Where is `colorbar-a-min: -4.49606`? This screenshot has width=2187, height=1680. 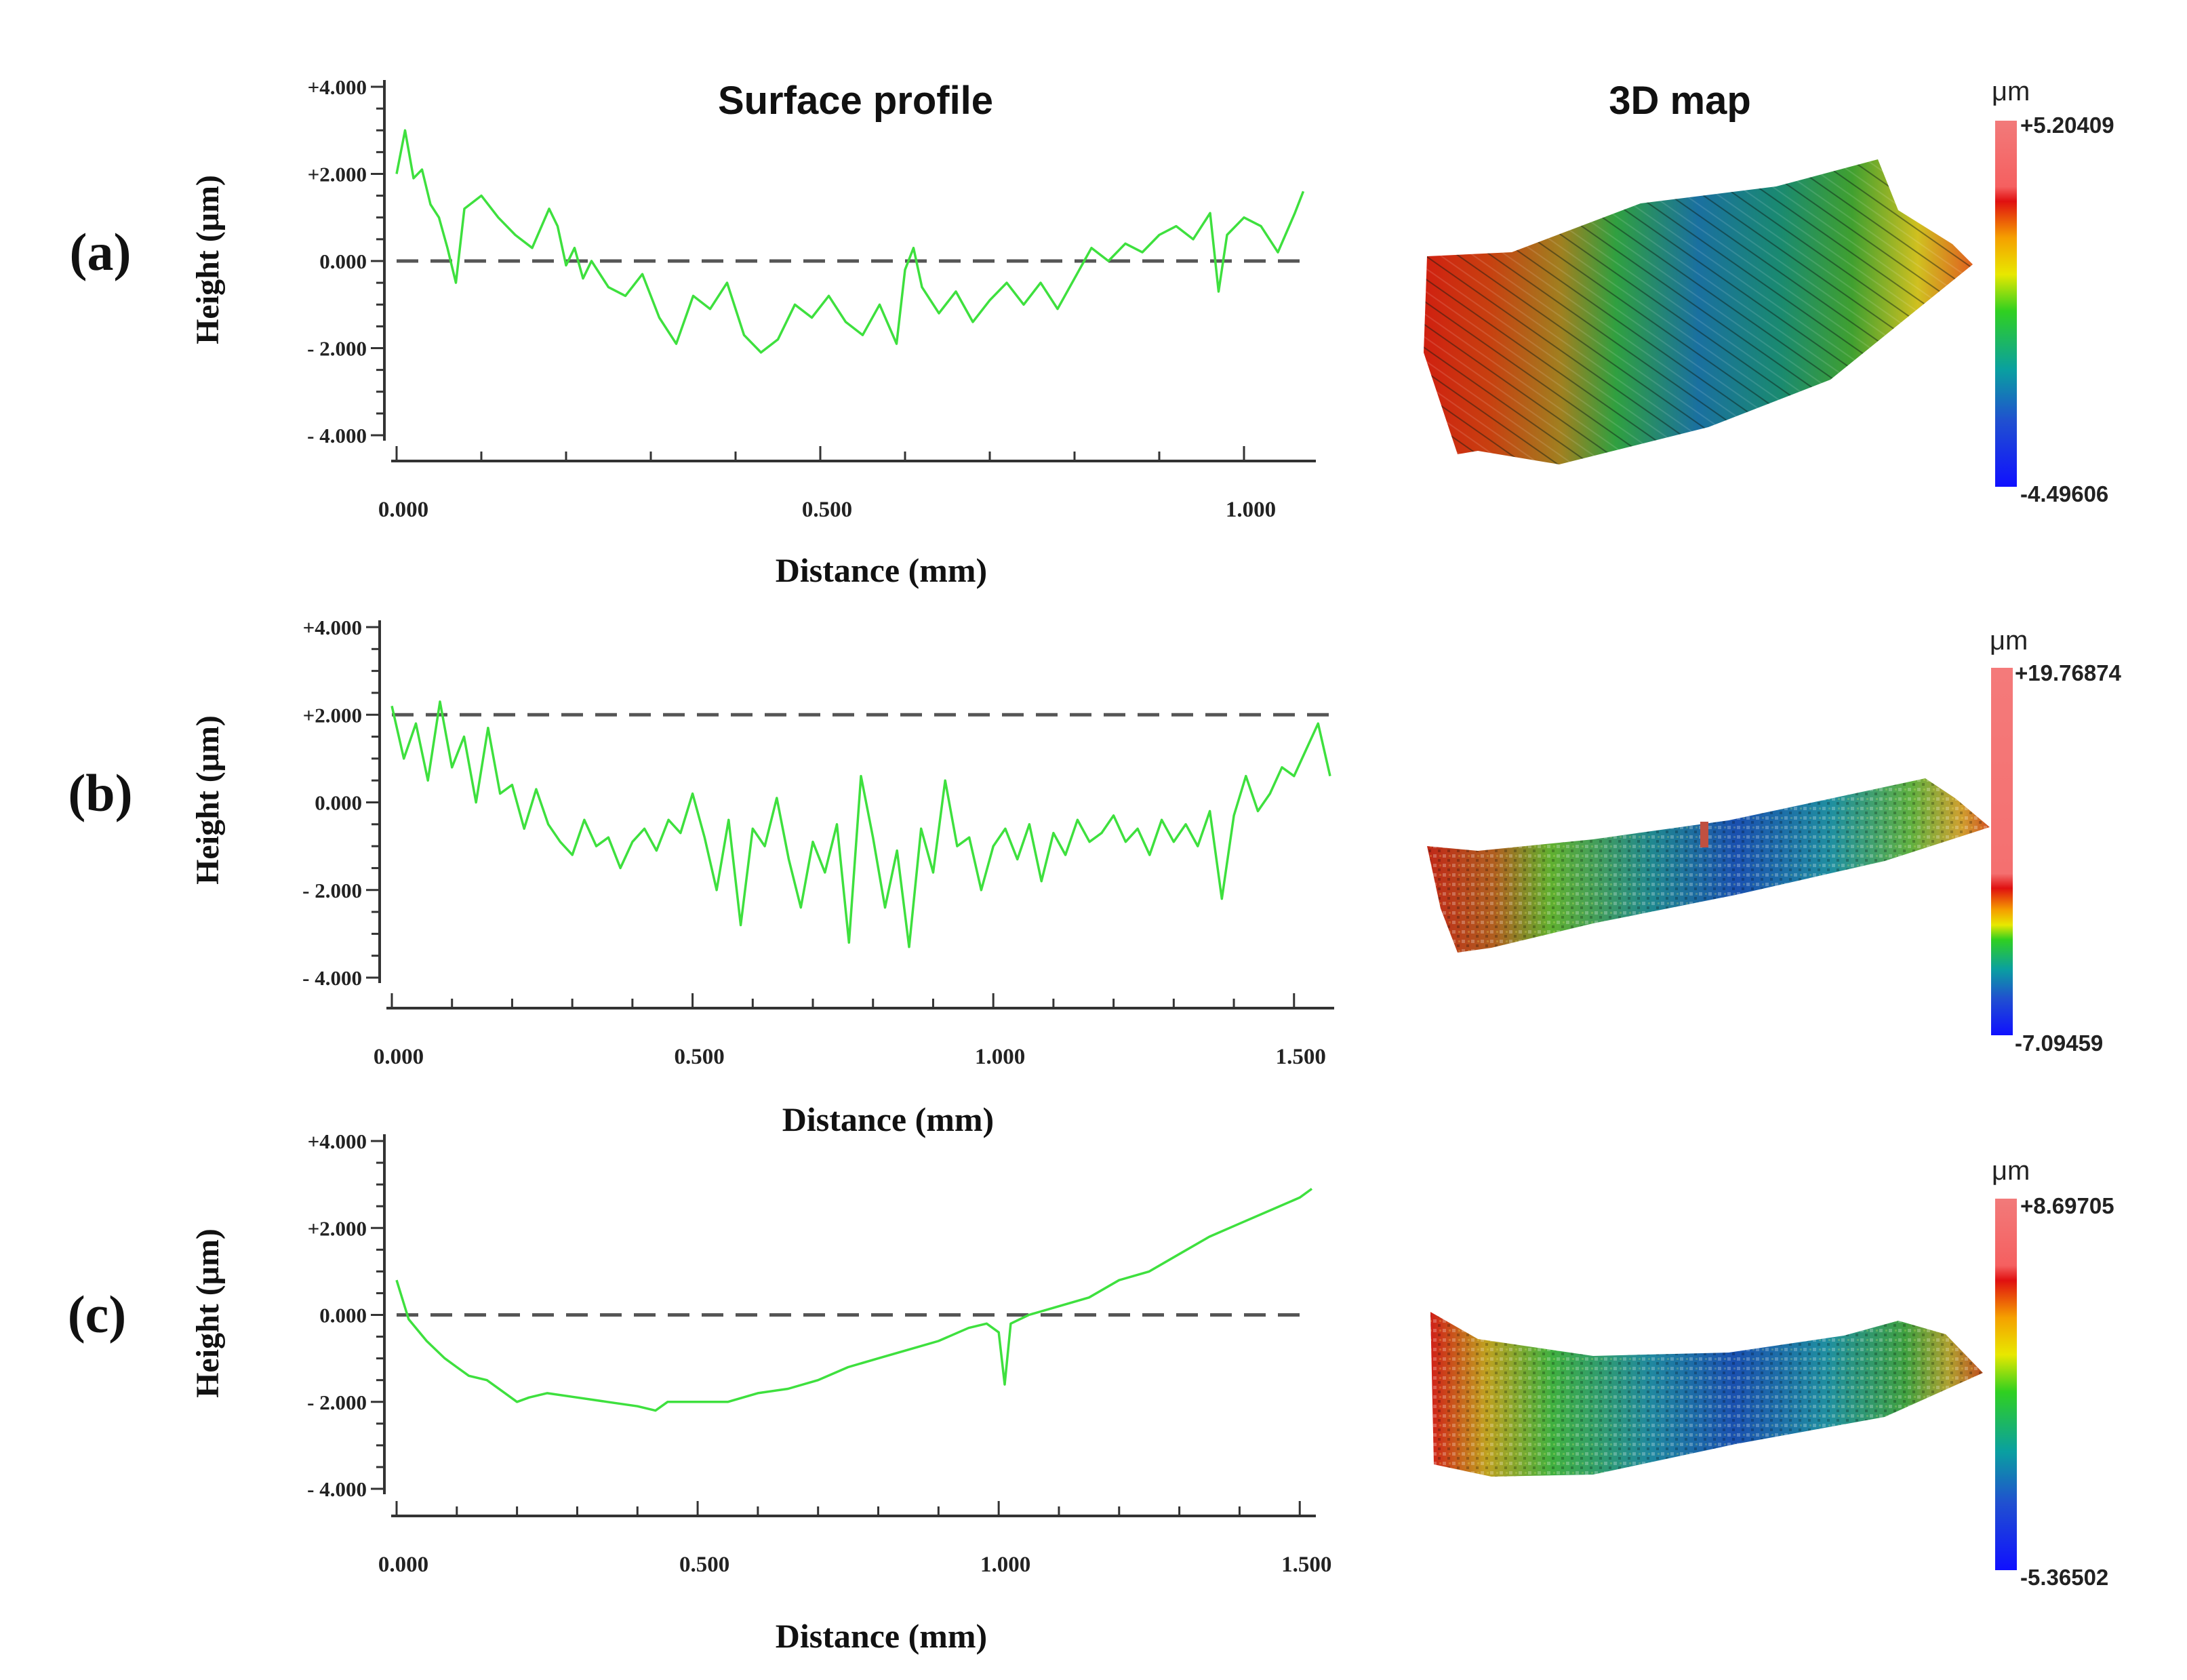 colorbar-a-min: -4.49606 is located at coordinates (2064, 493).